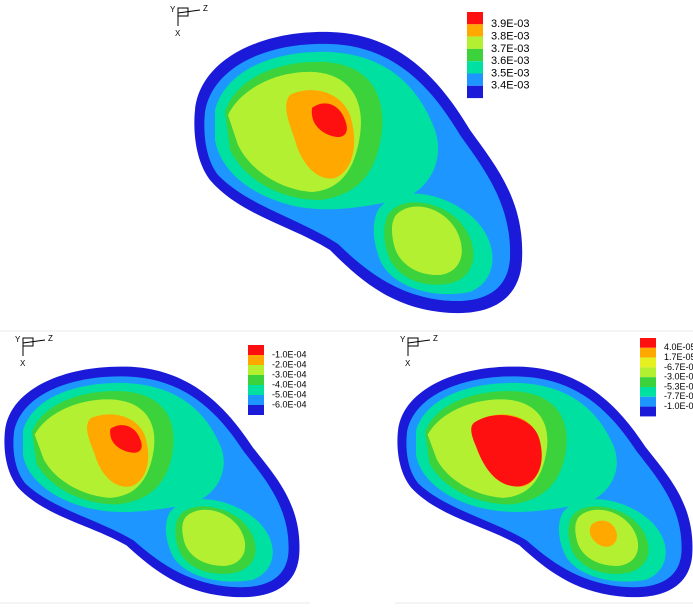  Describe the element at coordinates (289, 364) in the screenshot. I see `legend-label: -2.0E-04` at that location.